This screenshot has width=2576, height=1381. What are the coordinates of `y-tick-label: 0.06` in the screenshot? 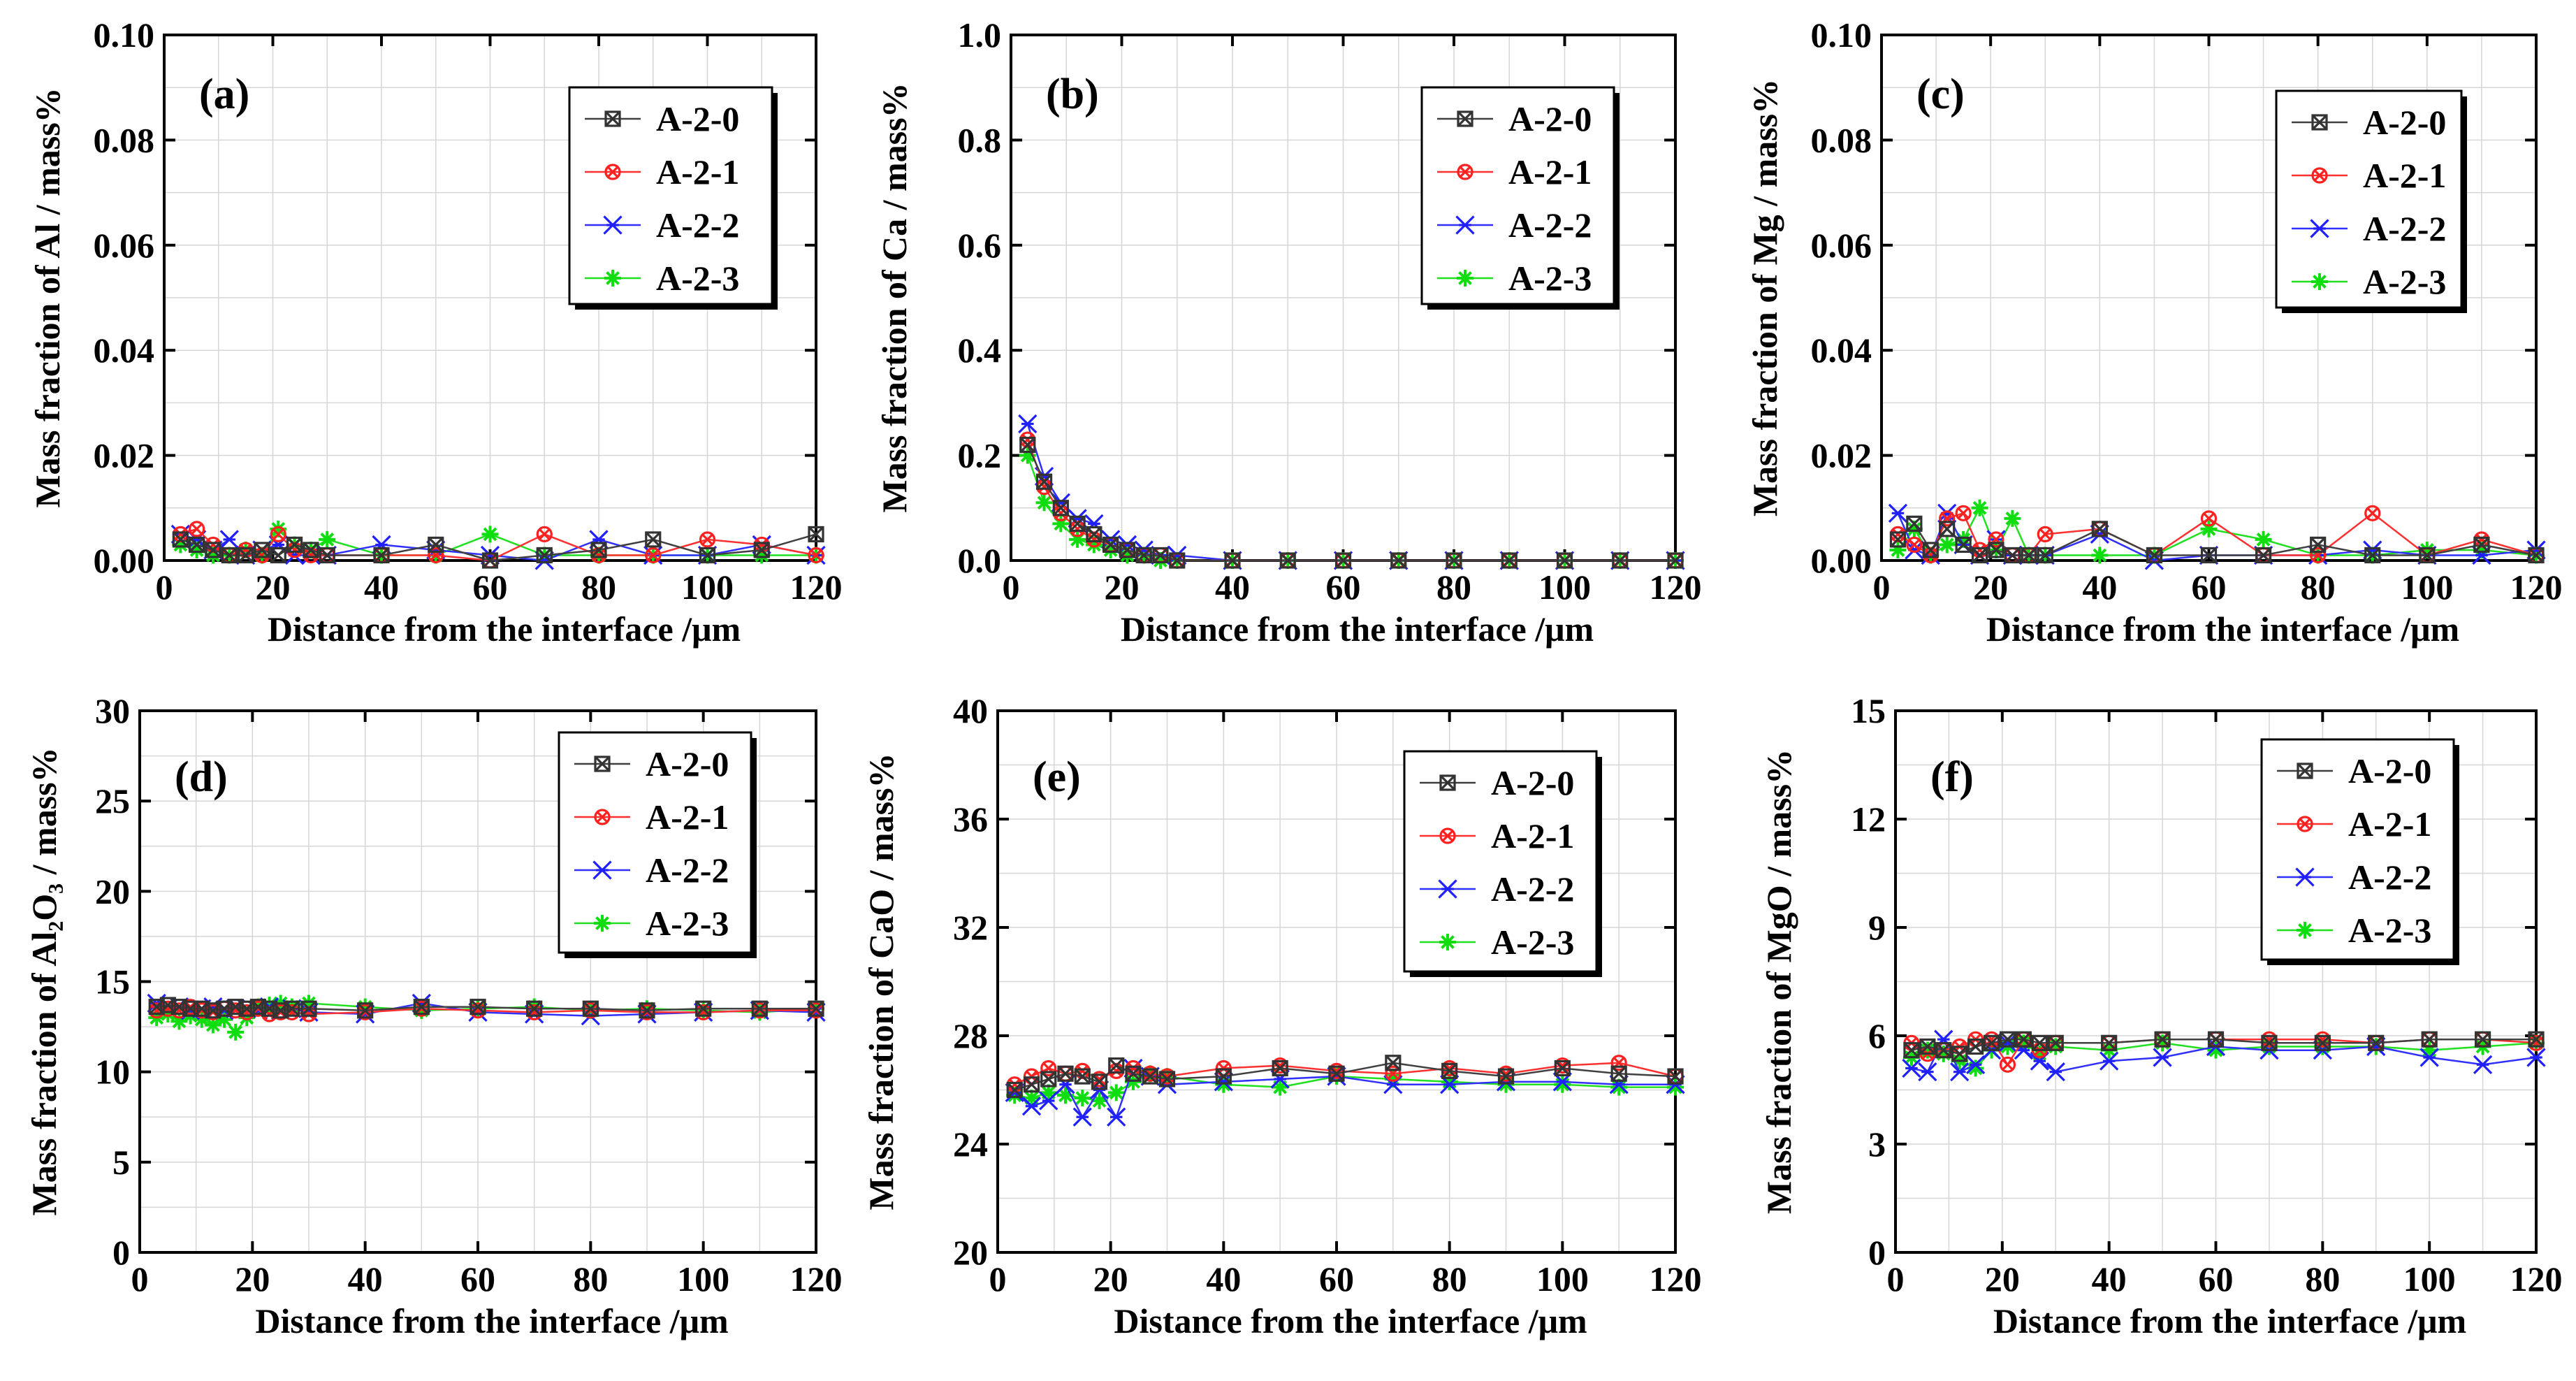 It's located at (124, 245).